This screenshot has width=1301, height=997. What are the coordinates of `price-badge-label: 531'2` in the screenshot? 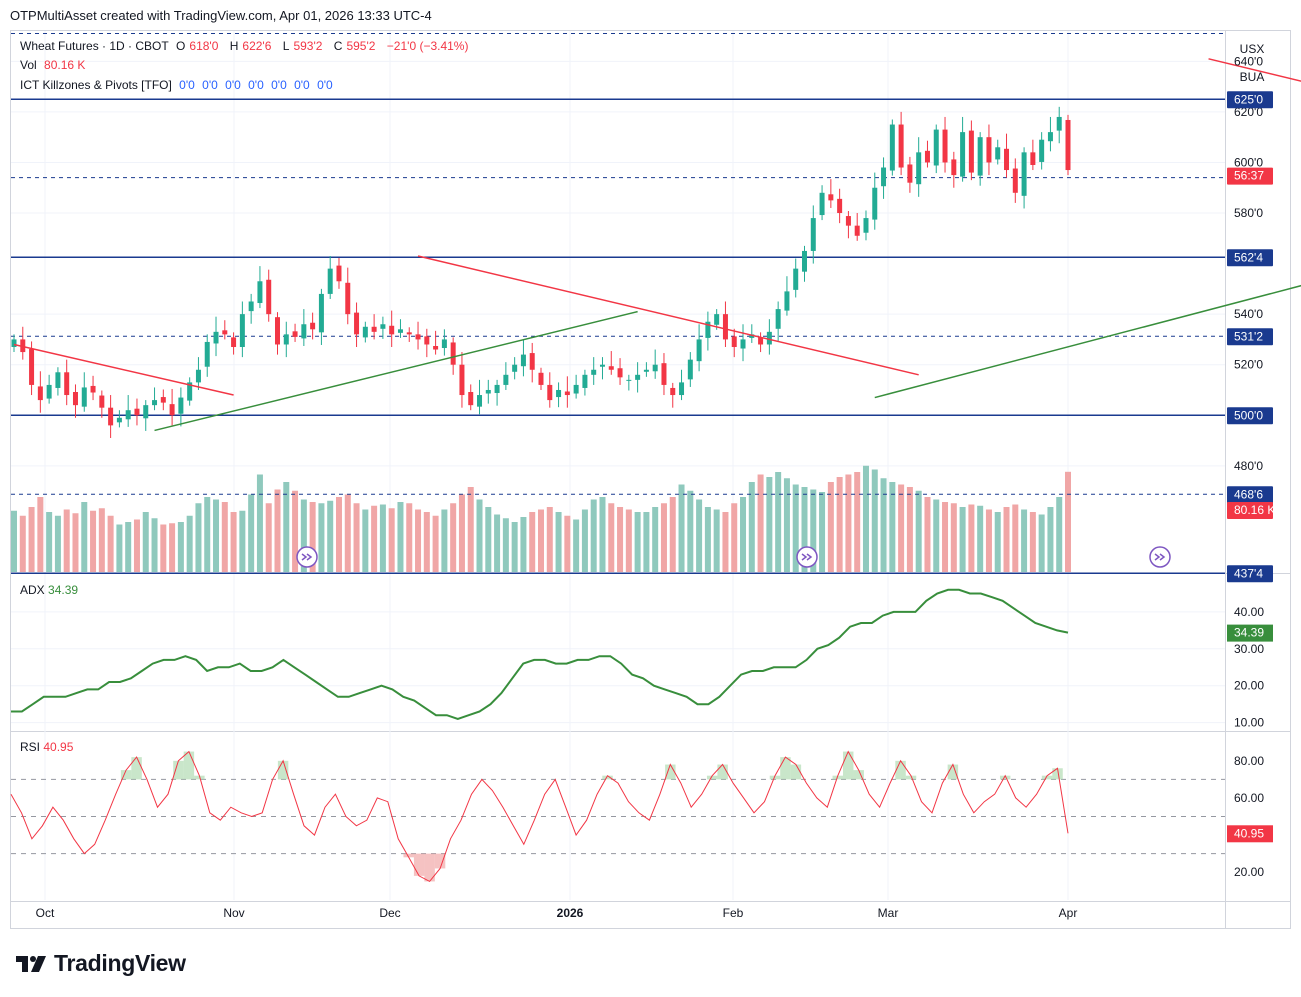 It's located at (1248, 336).